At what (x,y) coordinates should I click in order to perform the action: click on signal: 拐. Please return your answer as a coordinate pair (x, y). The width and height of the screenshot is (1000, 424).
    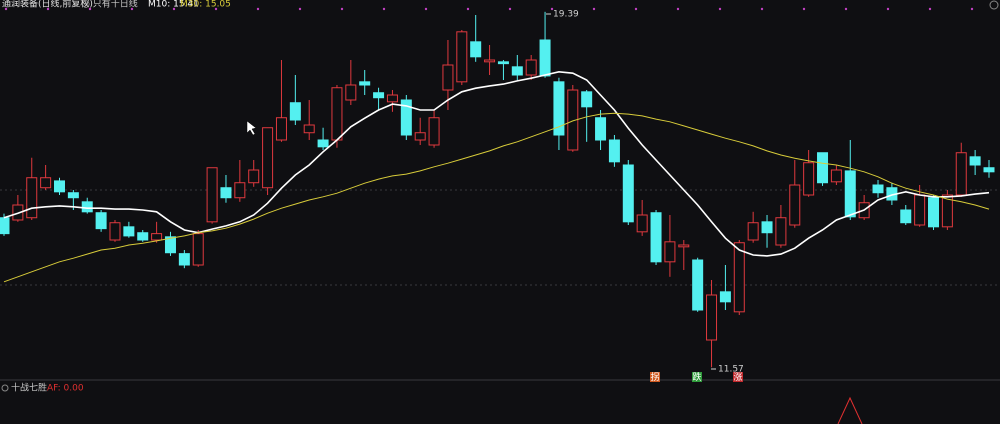
    Looking at the image, I should click on (654, 377).